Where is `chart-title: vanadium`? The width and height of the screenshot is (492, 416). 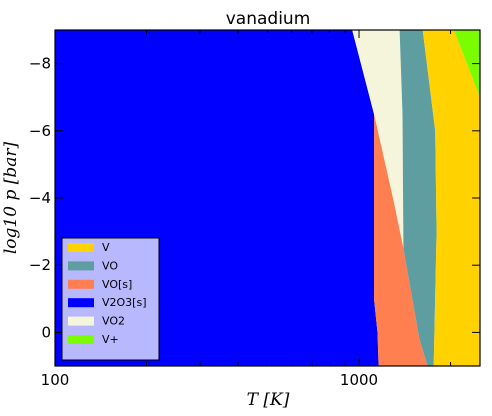
chart-title: vanadium is located at coordinates (268, 19).